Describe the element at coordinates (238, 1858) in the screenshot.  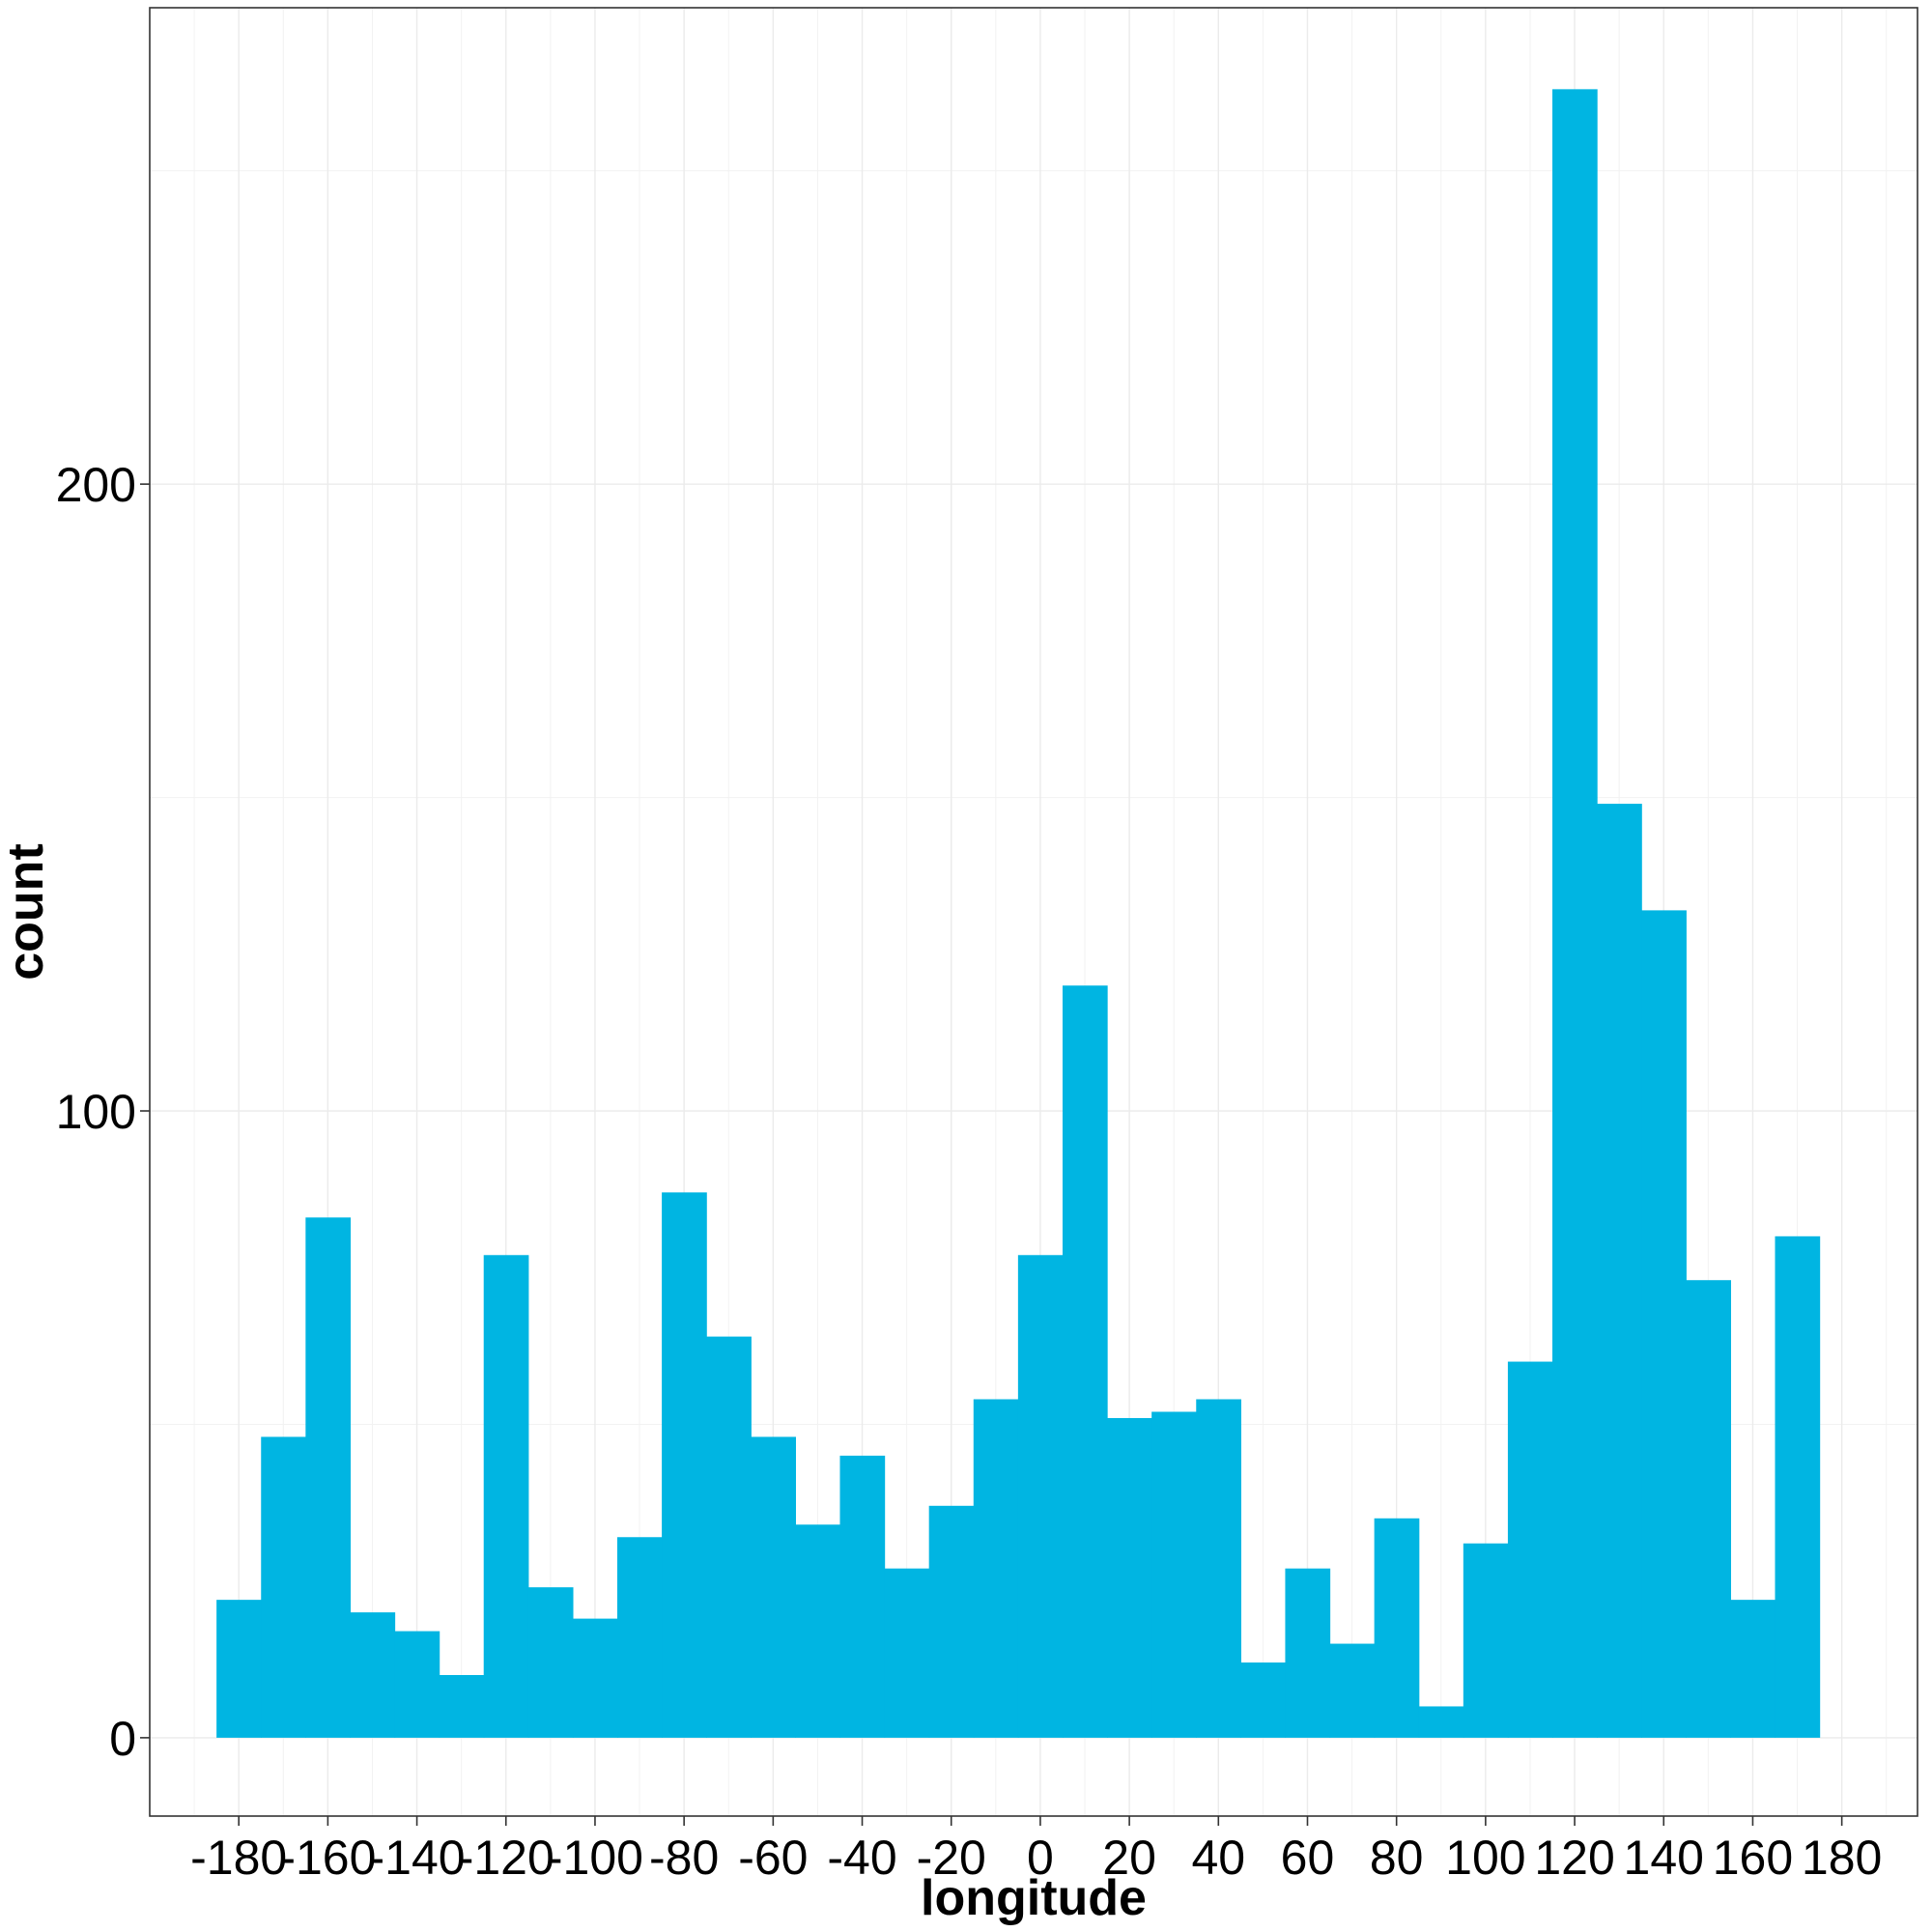
I see `x-tick-label: -180` at that location.